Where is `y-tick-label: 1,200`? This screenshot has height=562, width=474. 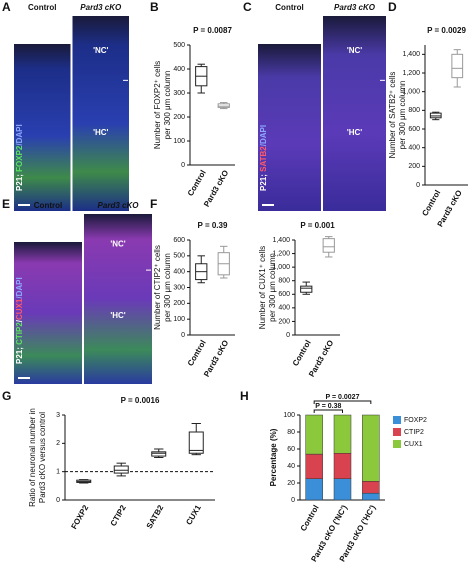
y-tick-label: 1,200 is located at coordinates (411, 73).